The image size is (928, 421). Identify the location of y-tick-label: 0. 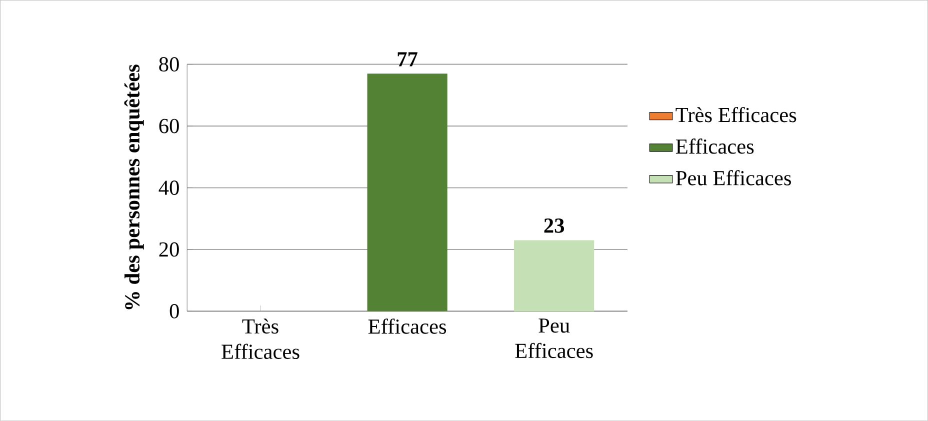
(174, 311).